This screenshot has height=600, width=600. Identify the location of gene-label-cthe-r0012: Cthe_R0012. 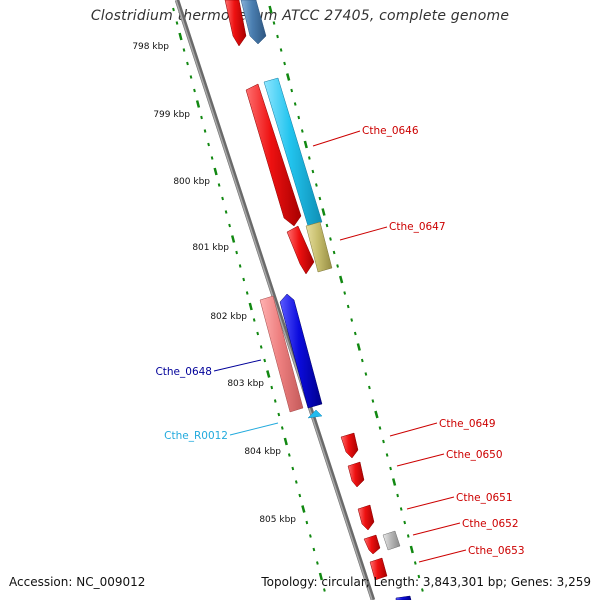
(196, 436).